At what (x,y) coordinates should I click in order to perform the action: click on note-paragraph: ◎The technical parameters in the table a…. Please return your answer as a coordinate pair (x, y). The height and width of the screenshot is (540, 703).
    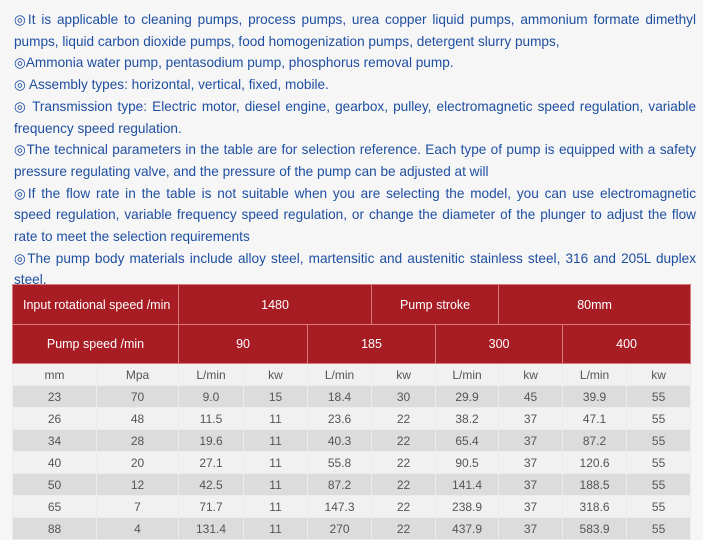
    Looking at the image, I should click on (355, 160).